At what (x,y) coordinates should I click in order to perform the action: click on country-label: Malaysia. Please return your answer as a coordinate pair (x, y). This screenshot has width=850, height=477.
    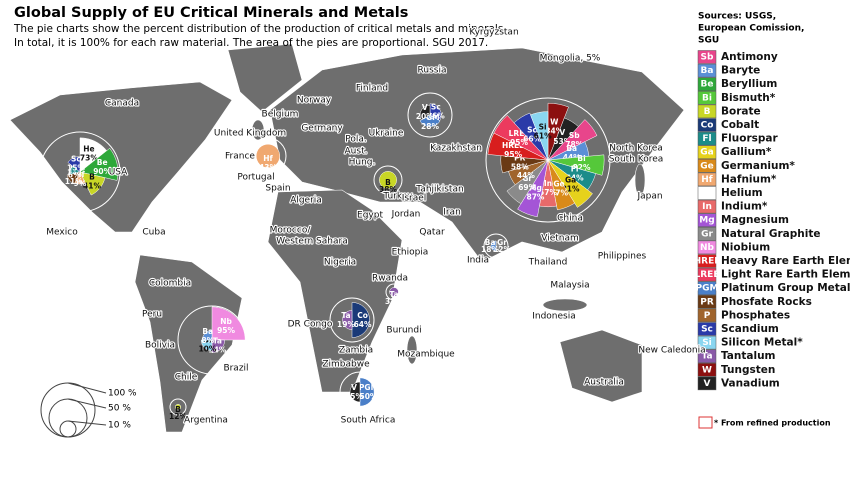
    Looking at the image, I should click on (569, 286).